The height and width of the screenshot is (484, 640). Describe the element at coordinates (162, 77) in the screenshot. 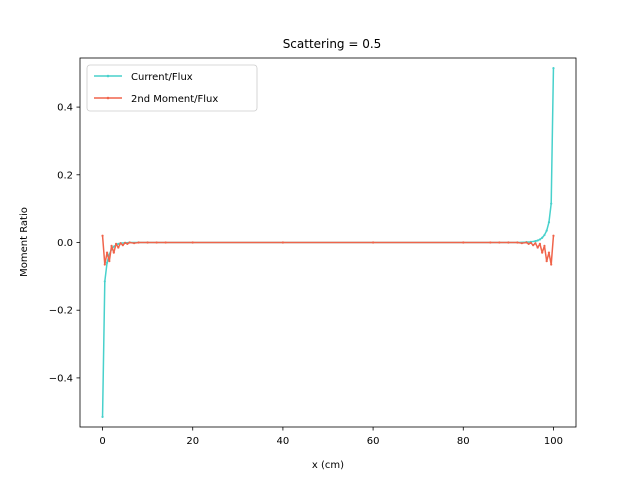

I see `legend-label-current-flux: Current/Flux` at that location.